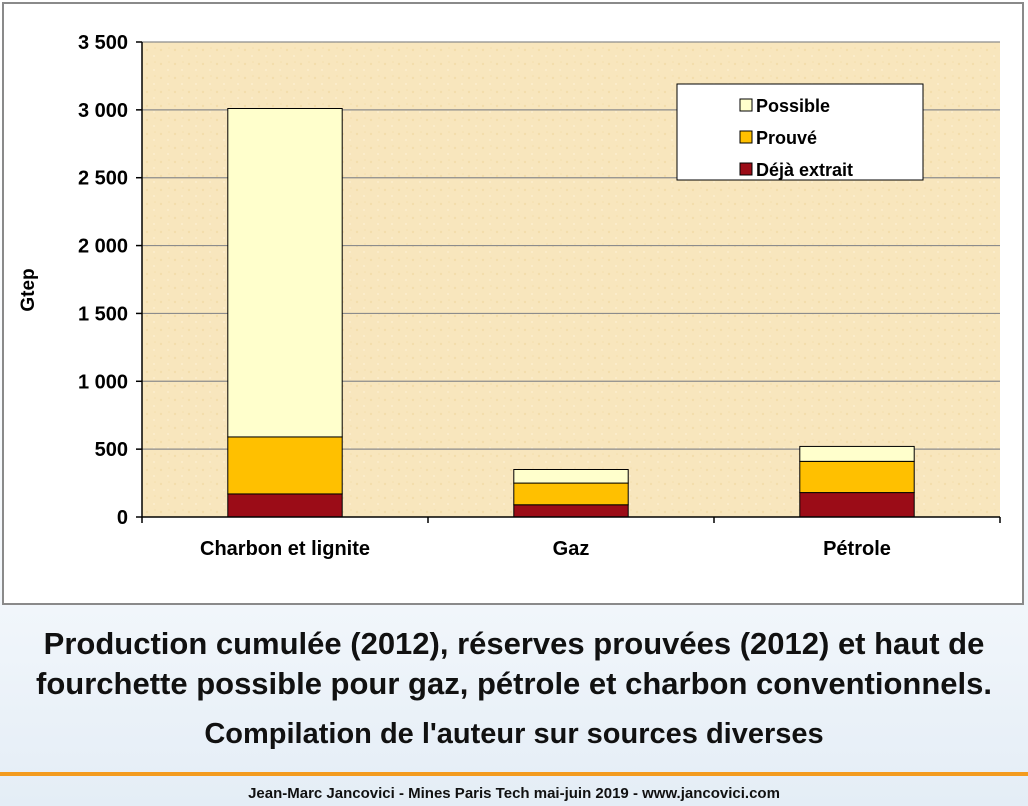 The height and width of the screenshot is (806, 1028). I want to click on y-tick-label: 2 000, so click(103, 247).